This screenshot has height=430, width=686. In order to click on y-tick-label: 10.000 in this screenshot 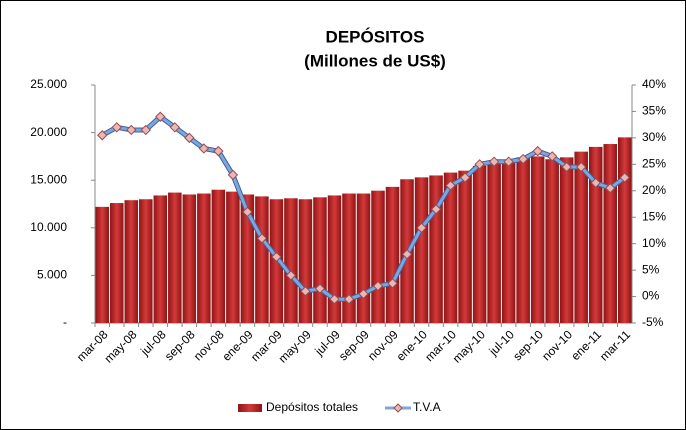, I will do `click(48, 227)`.